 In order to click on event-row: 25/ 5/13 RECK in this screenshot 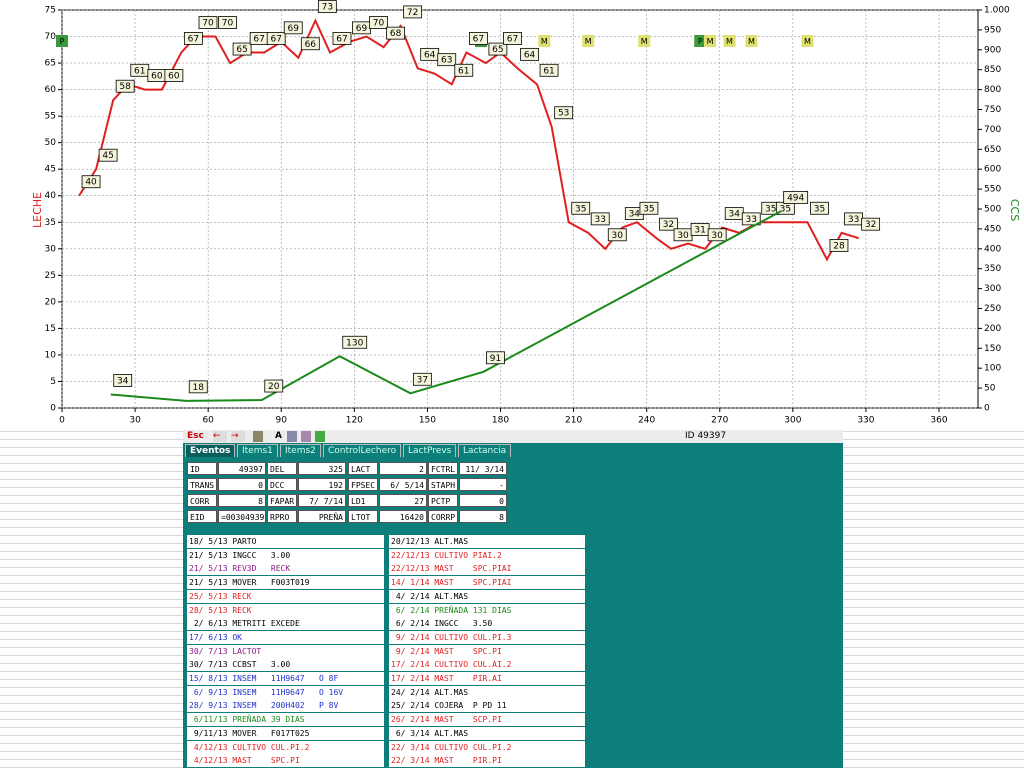, I will do `click(285, 596)`.